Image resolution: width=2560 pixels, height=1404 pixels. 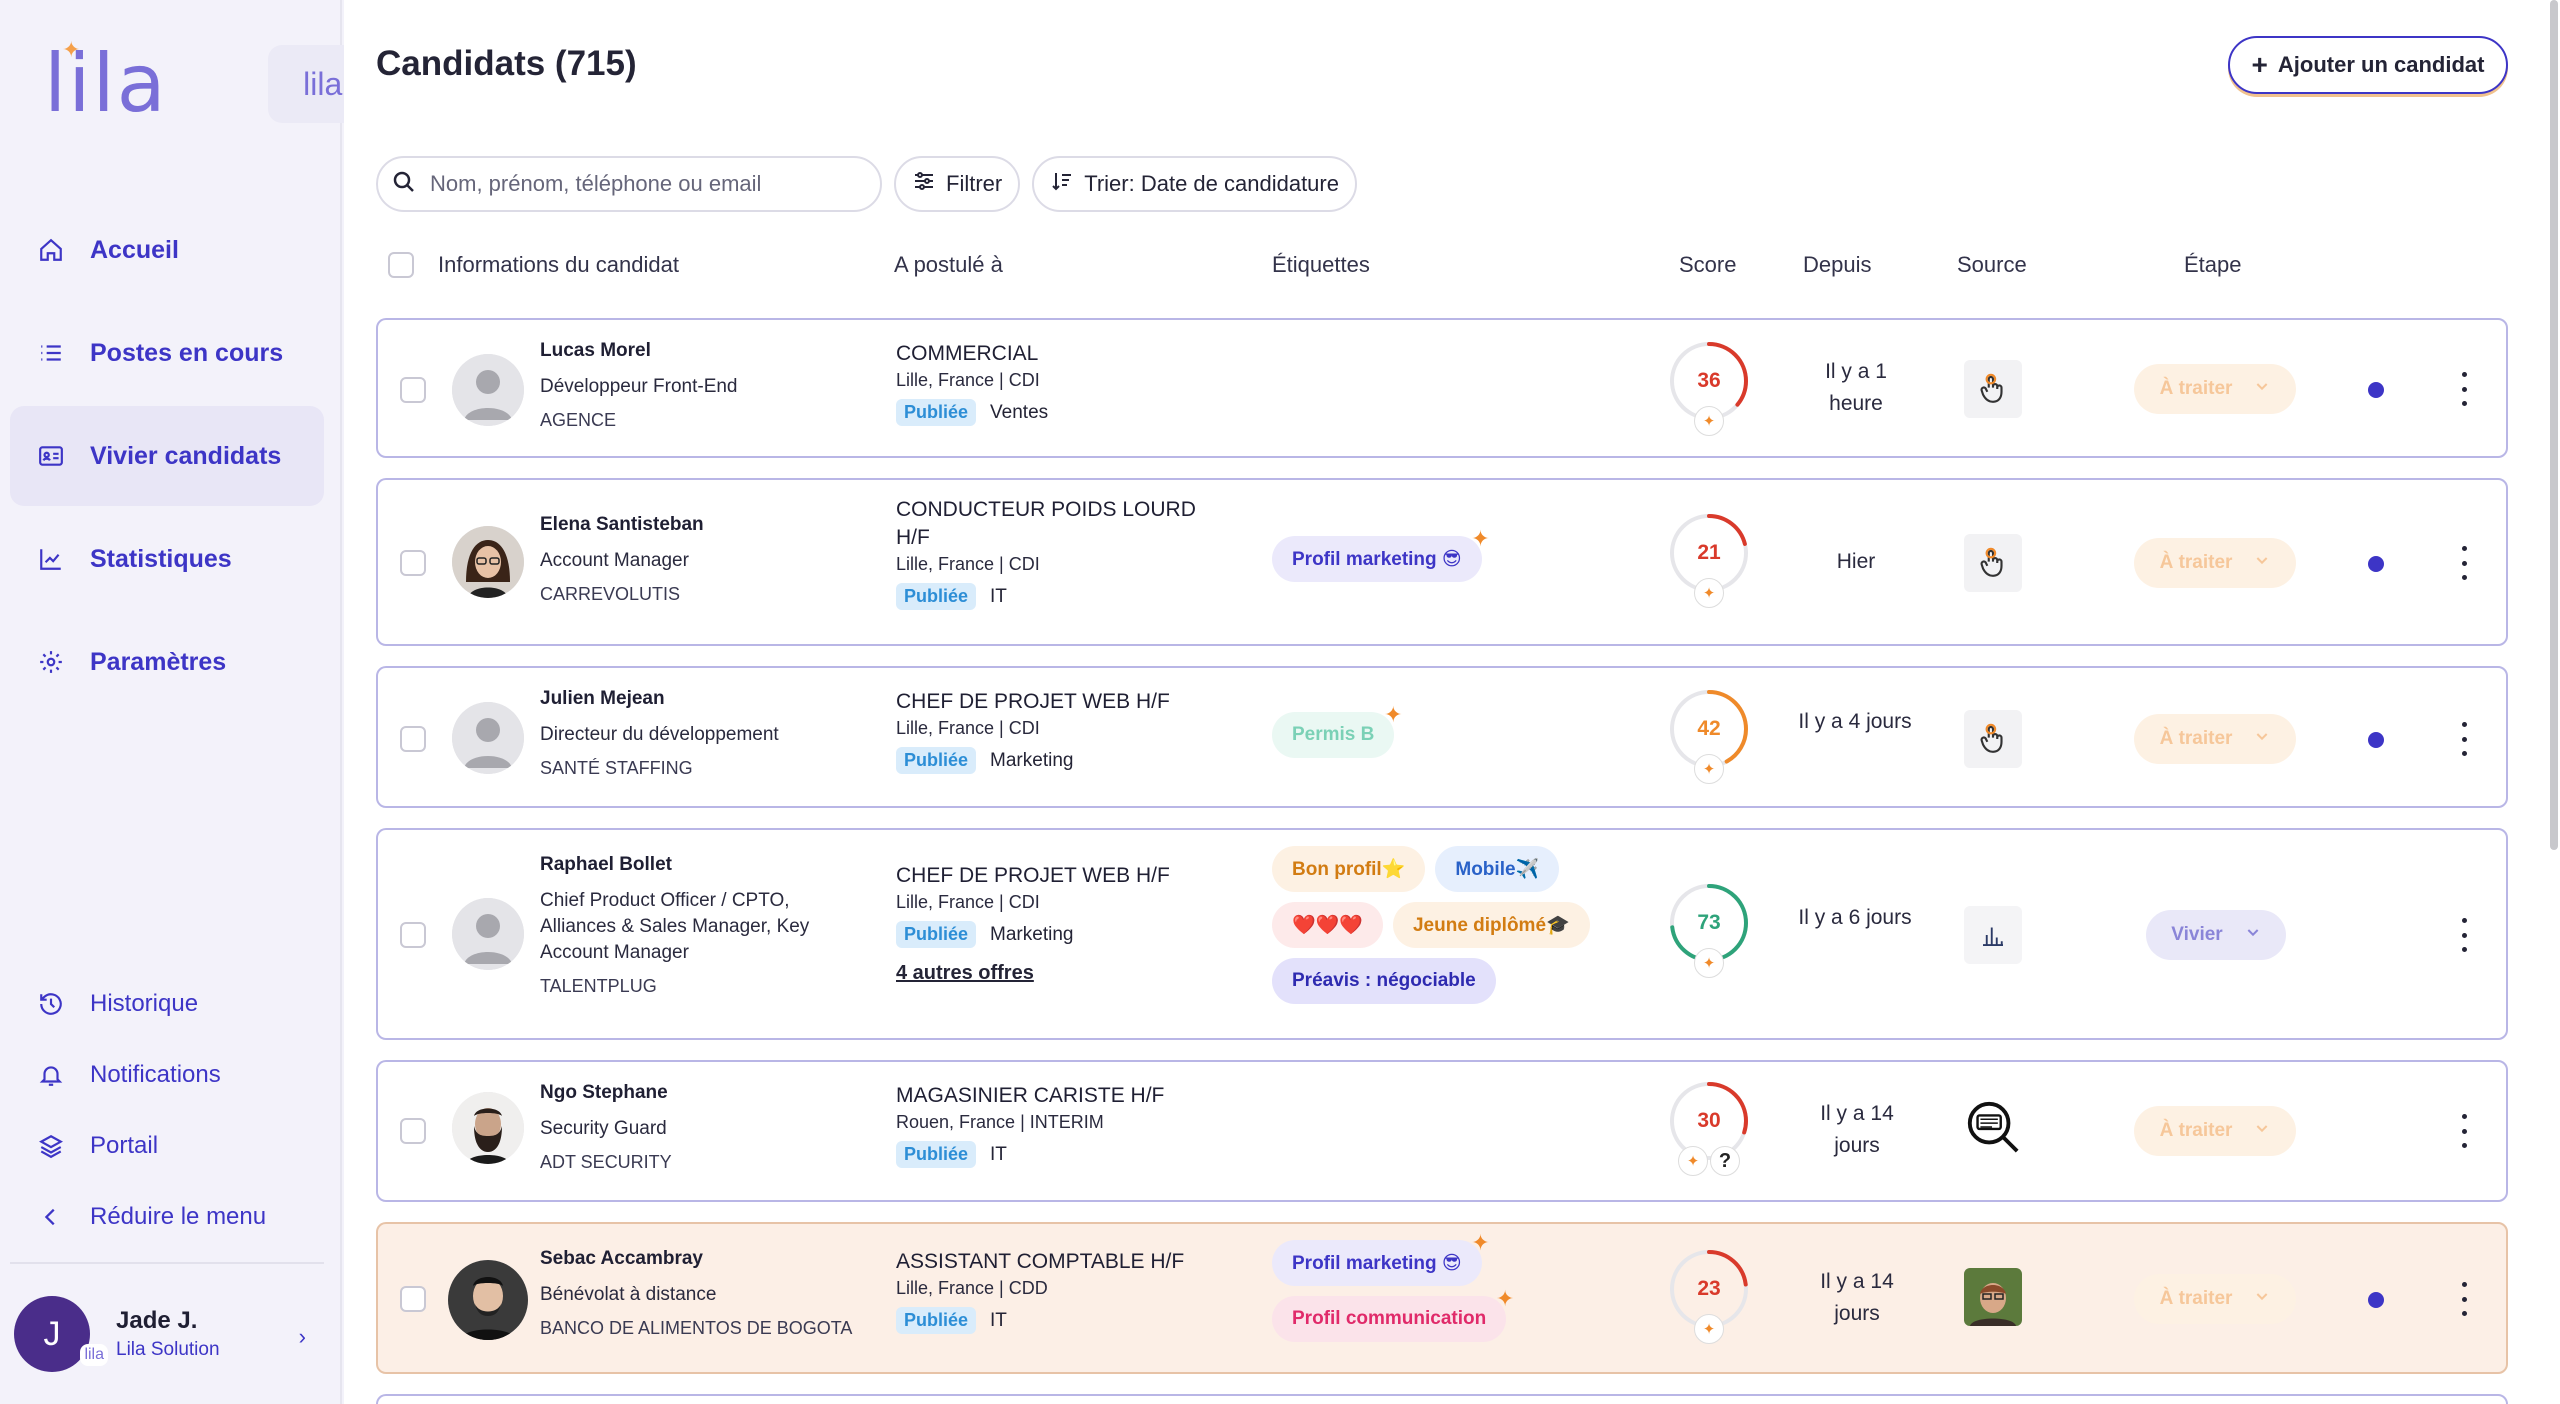 I want to click on plus-icon: +, so click(x=2259, y=64).